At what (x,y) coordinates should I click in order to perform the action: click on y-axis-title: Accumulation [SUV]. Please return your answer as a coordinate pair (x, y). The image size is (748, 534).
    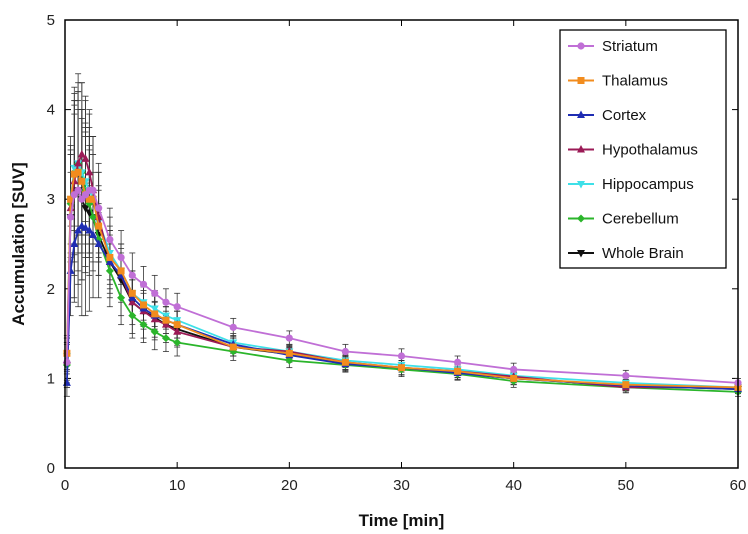
    Looking at the image, I should click on (18, 243).